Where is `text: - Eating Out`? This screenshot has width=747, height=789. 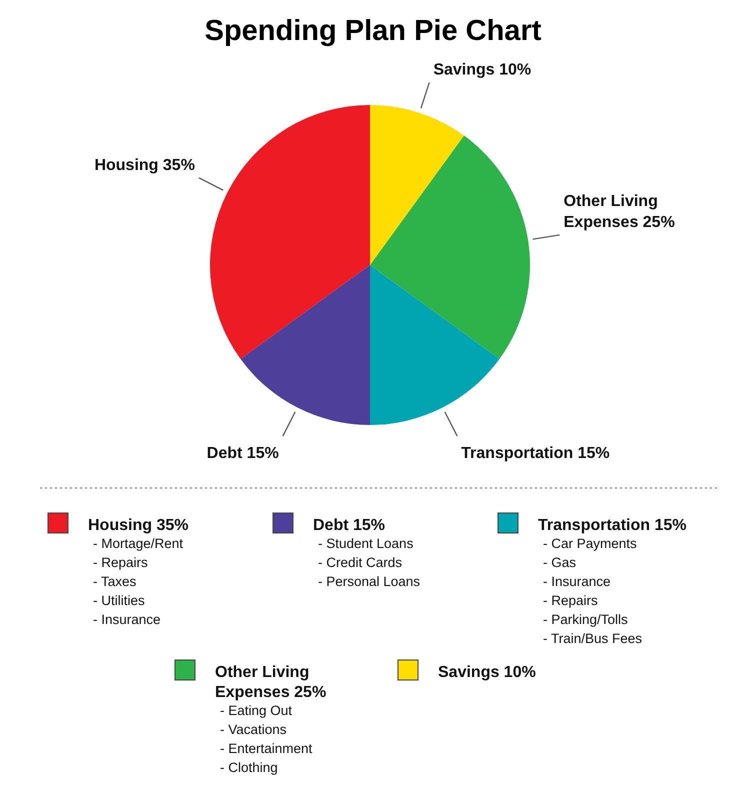
text: - Eating Out is located at coordinates (256, 710).